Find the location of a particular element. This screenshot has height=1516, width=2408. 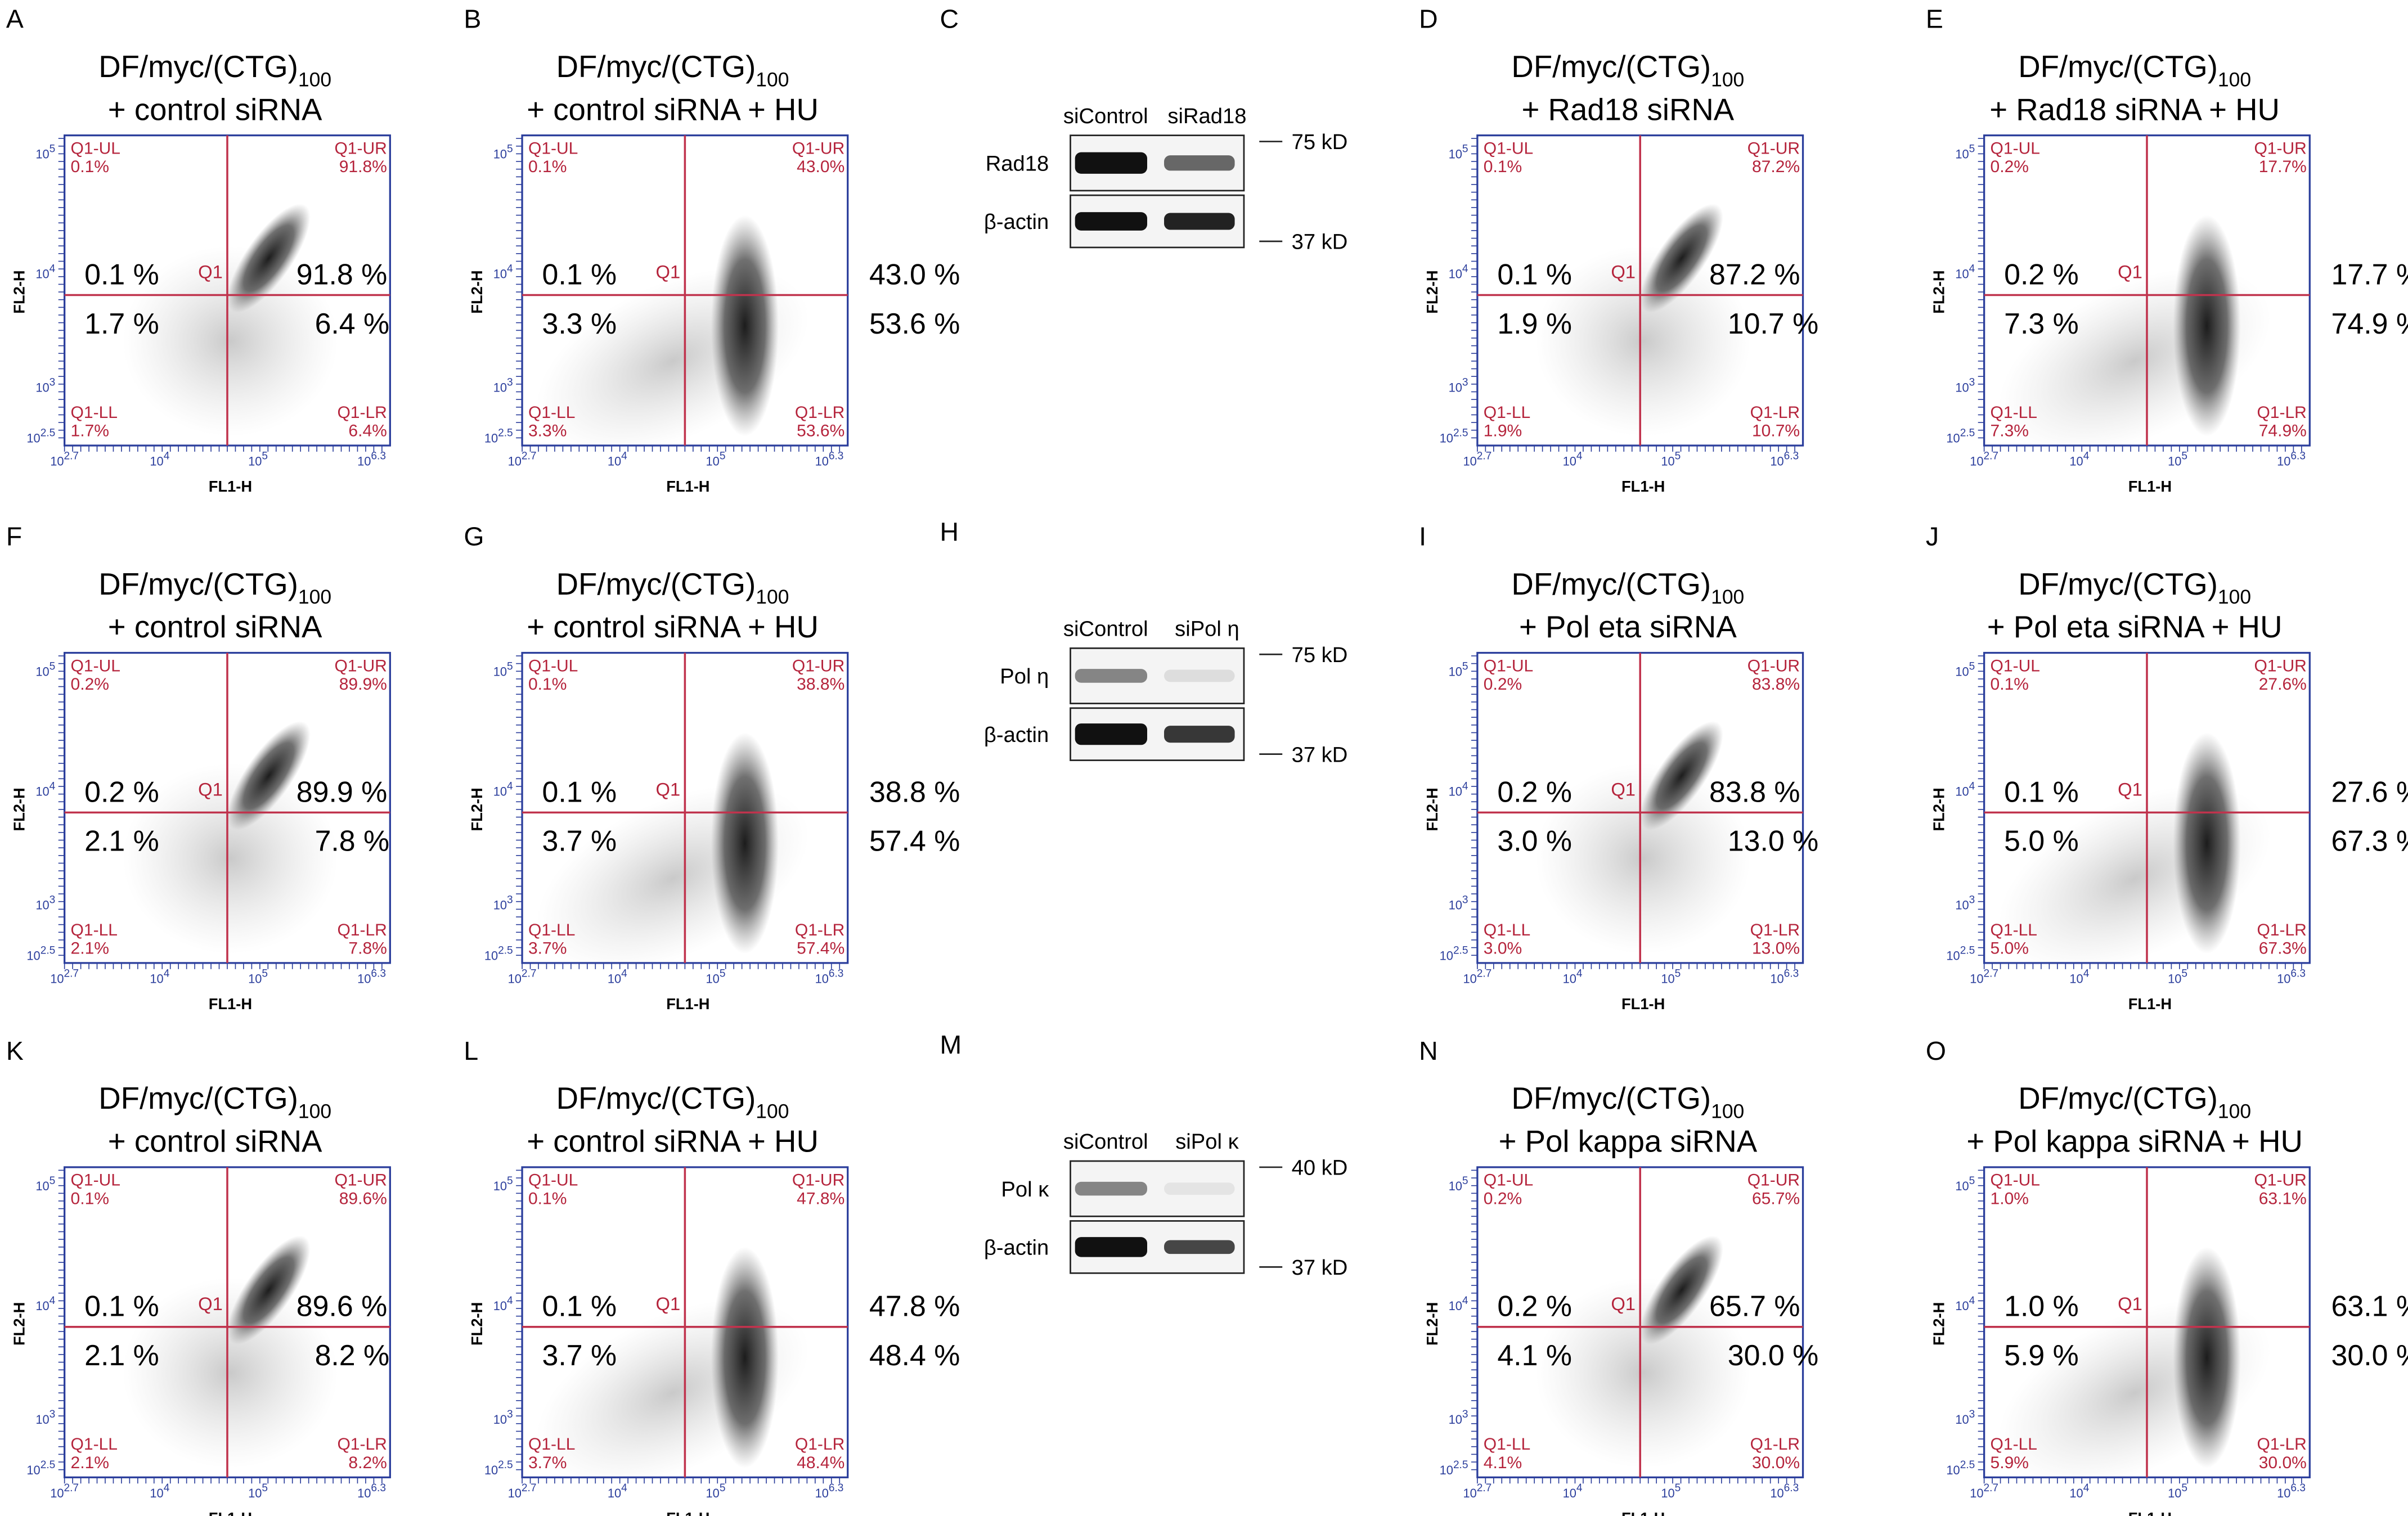

x-tick-label: 10⁵ is located at coordinates (2177, 460).